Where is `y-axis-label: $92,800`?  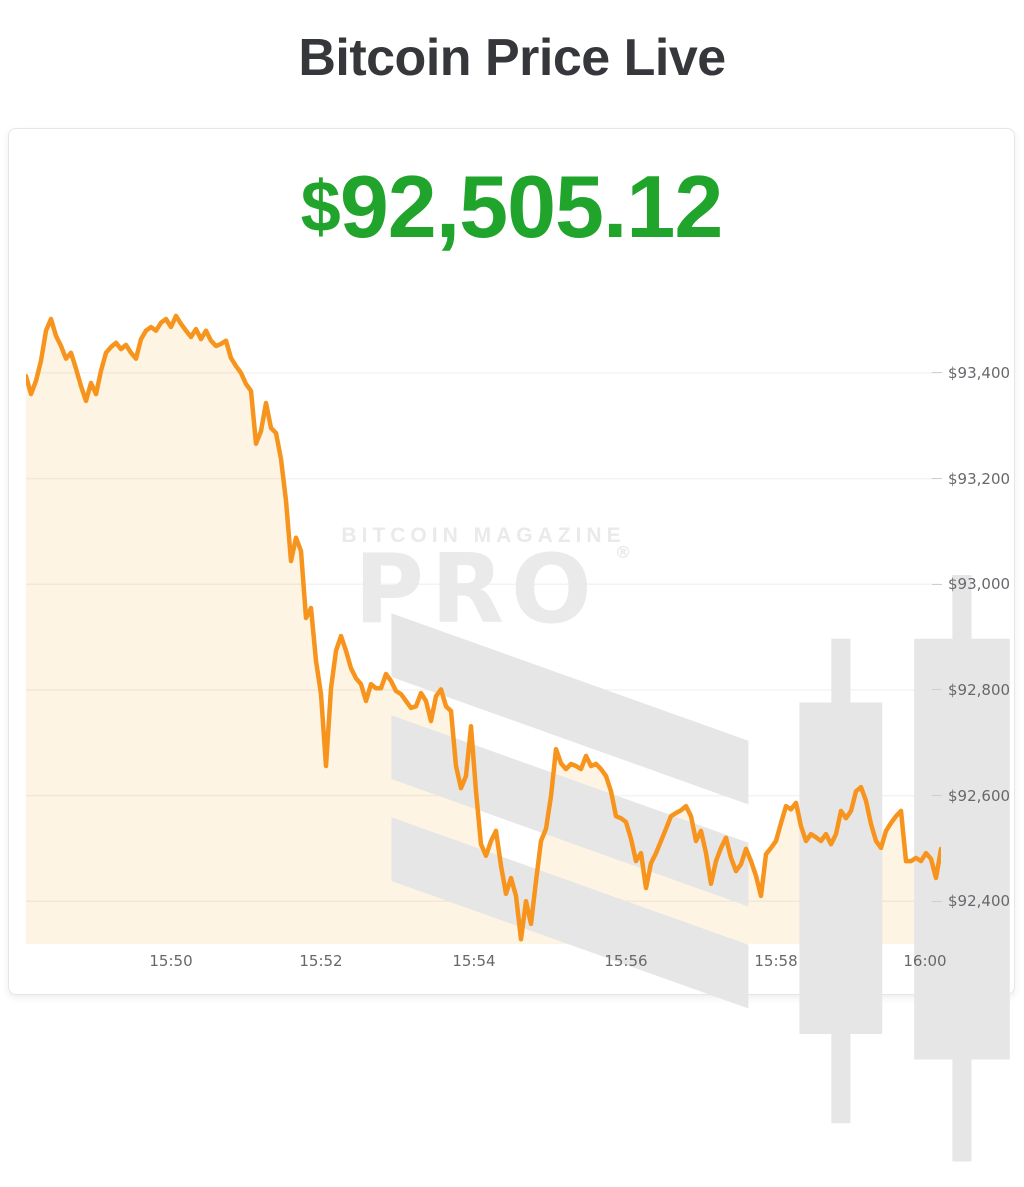 y-axis-label: $92,800 is located at coordinates (979, 689).